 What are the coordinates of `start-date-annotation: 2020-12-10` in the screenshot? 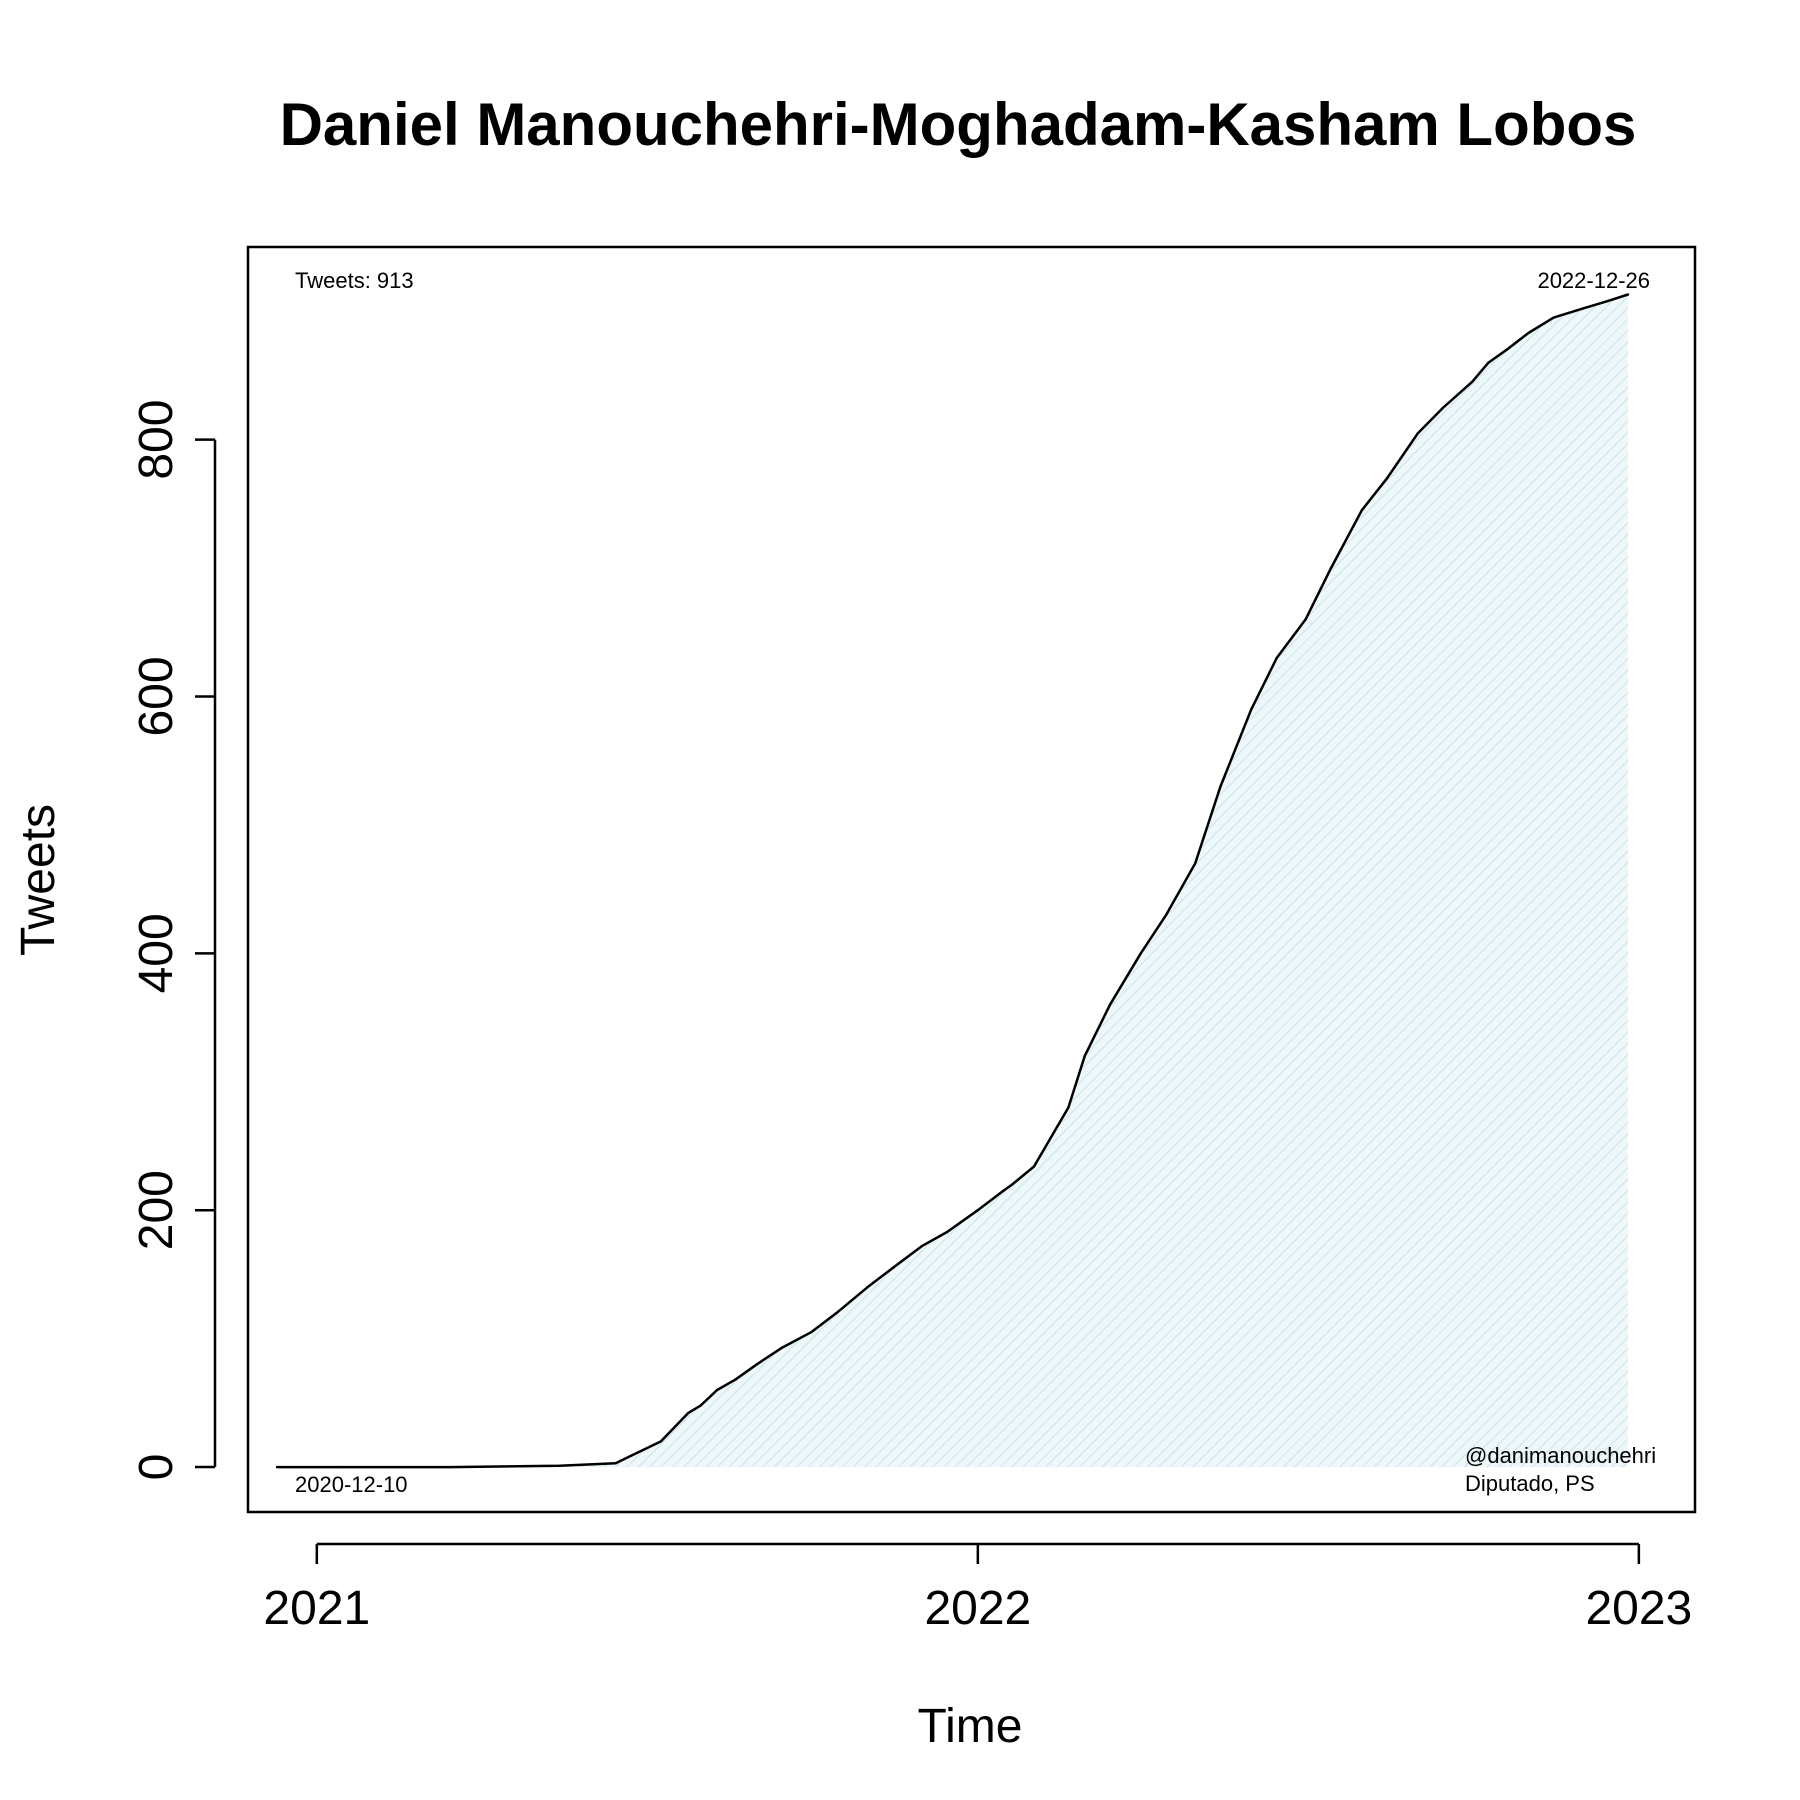 It's located at (351, 1484).